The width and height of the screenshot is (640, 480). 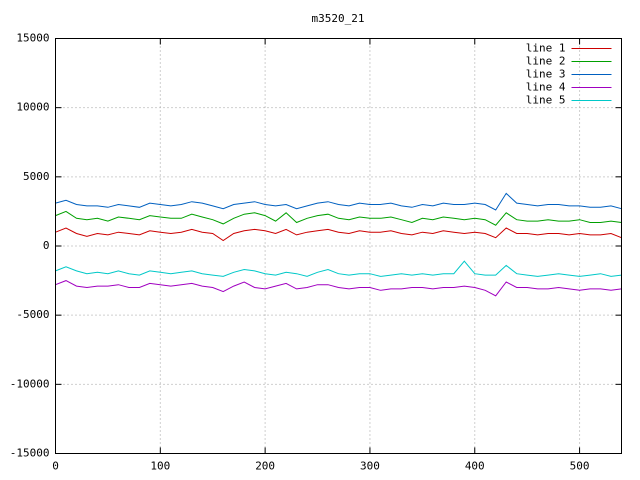 I want to click on legend-label: line 1, so click(x=546, y=48).